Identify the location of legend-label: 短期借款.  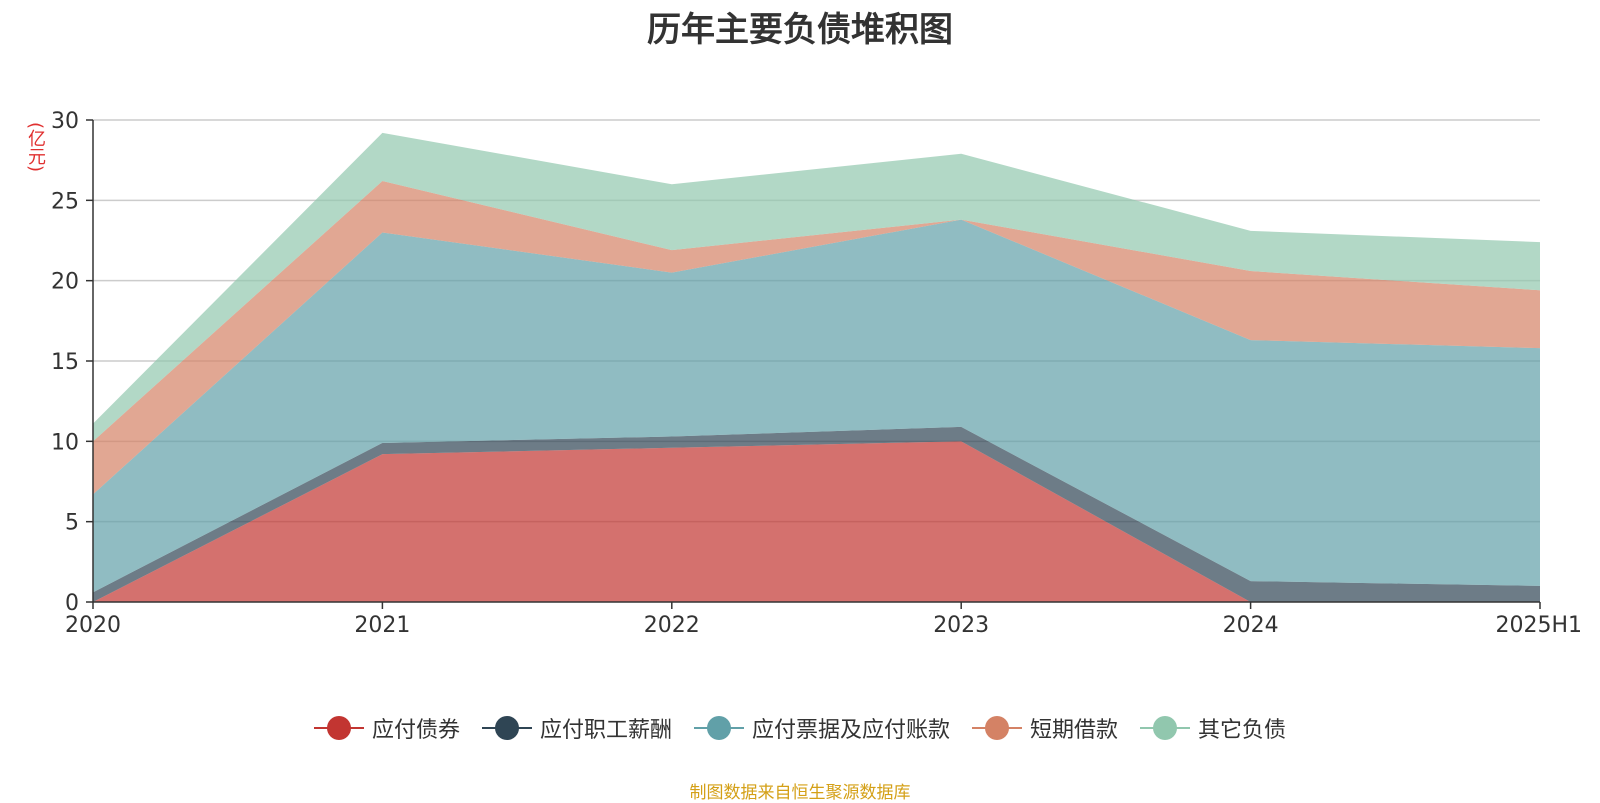
(1074, 730).